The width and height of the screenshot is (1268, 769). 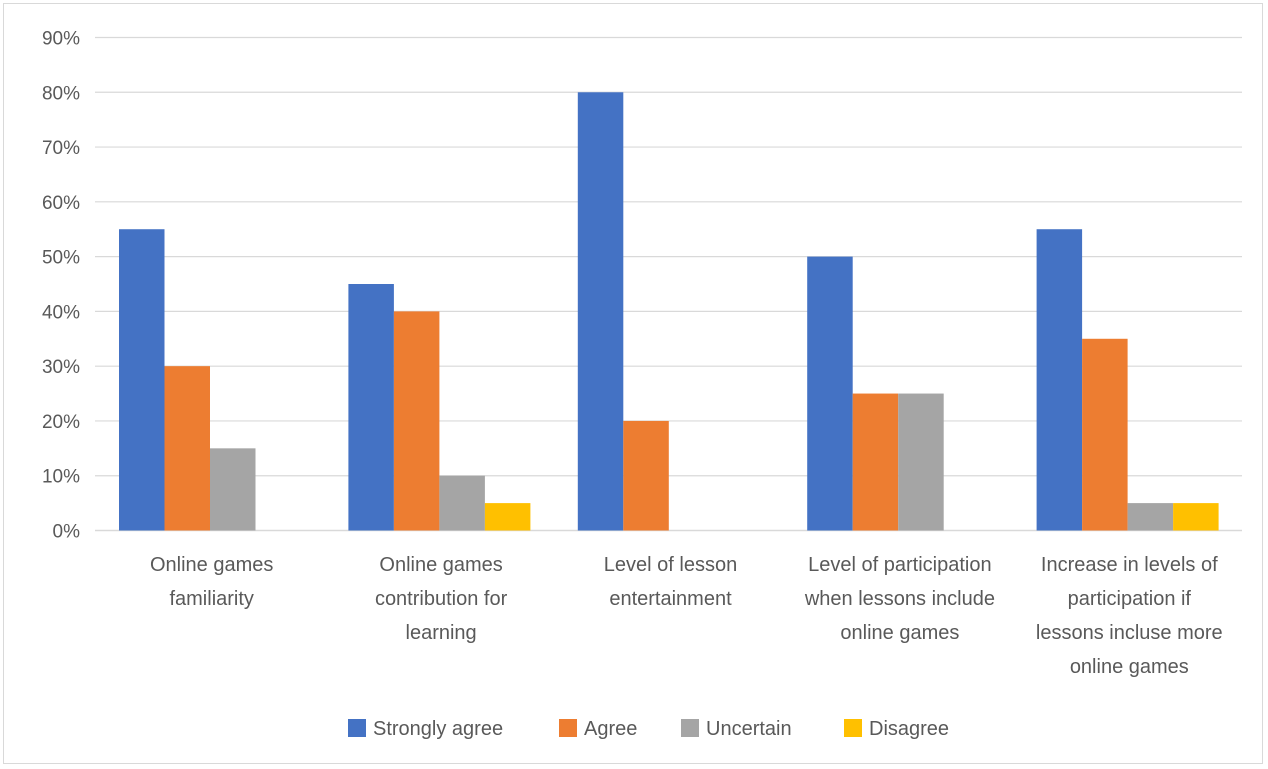 I want to click on x-category-label: Level of lesson, so click(x=670, y=565).